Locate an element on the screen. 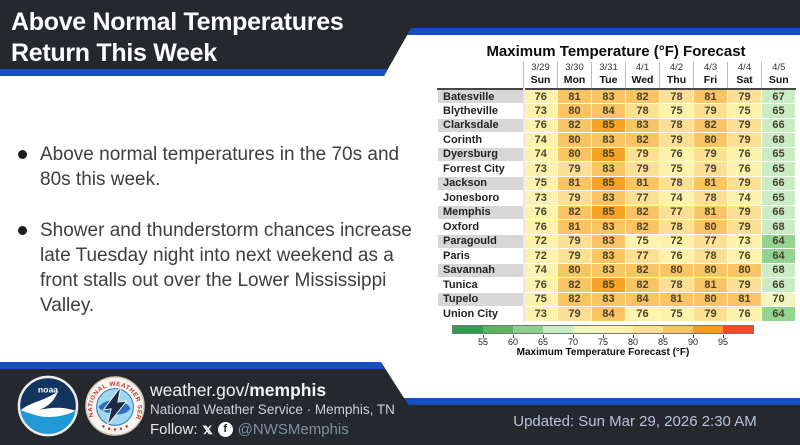 The image size is (800, 445). temp-cell: 67 is located at coordinates (778, 96).